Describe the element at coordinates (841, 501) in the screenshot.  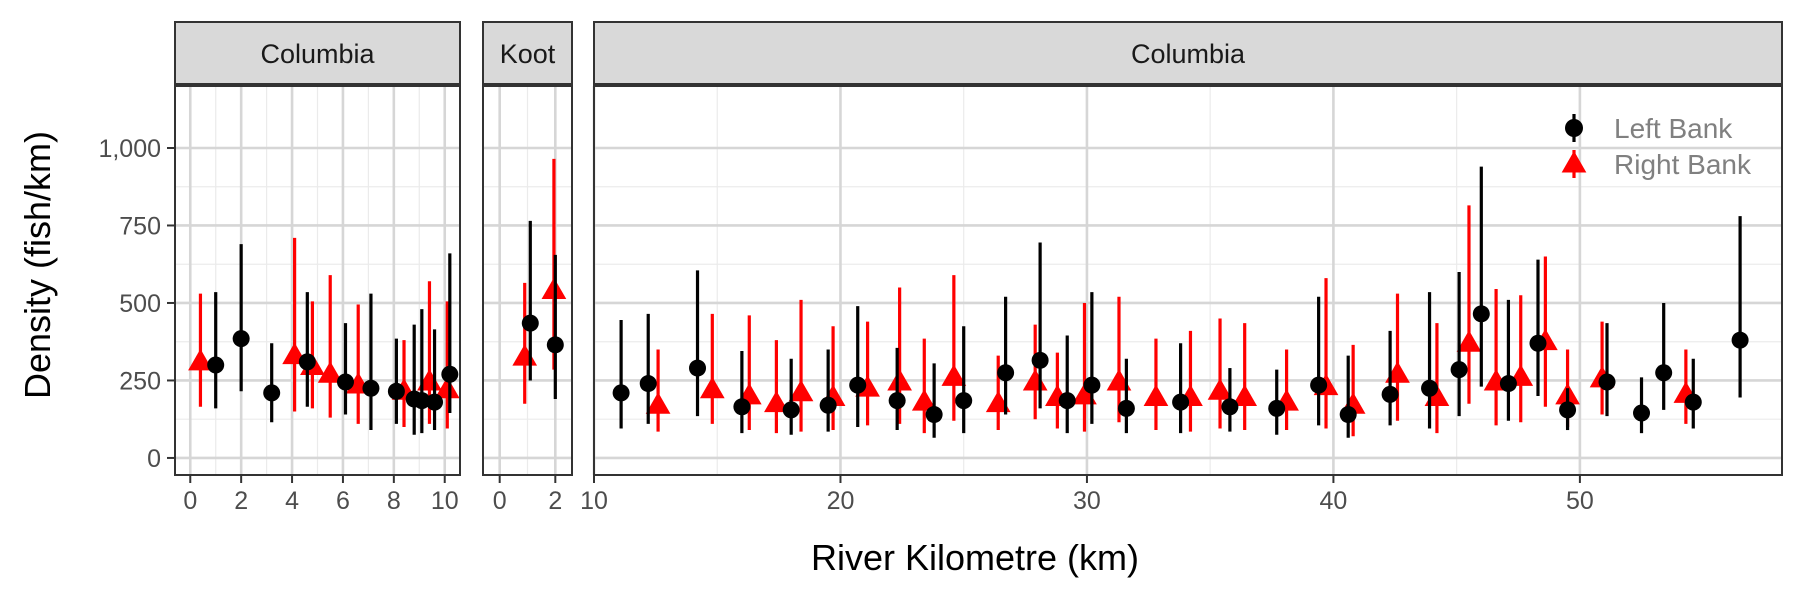
I see `x-tick-label: 20` at that location.